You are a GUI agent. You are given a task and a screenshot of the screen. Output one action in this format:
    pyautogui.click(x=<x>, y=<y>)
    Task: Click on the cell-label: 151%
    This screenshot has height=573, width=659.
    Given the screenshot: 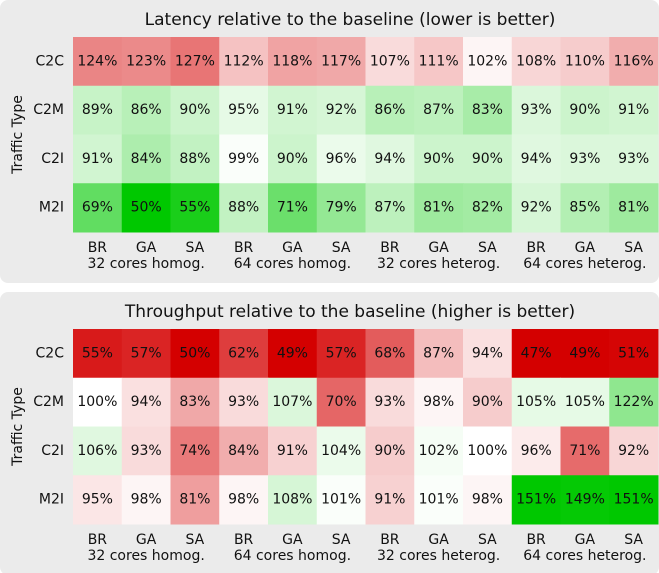 What is the action you would take?
    pyautogui.click(x=536, y=500)
    